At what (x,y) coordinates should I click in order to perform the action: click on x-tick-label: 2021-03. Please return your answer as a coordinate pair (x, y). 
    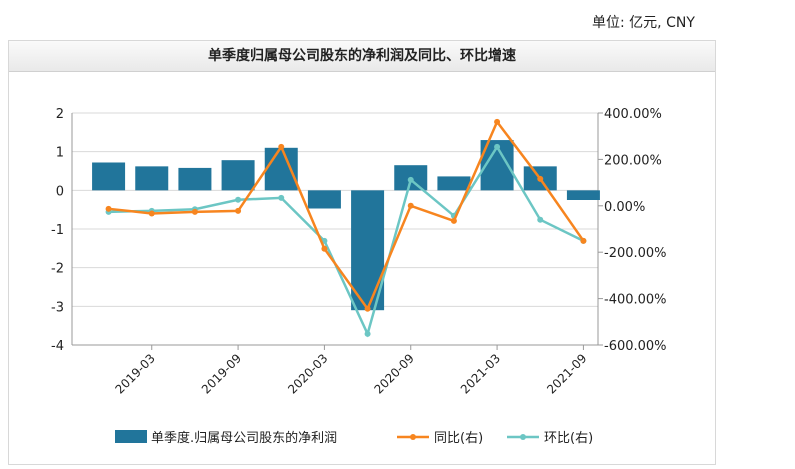
    Looking at the image, I should click on (480, 373).